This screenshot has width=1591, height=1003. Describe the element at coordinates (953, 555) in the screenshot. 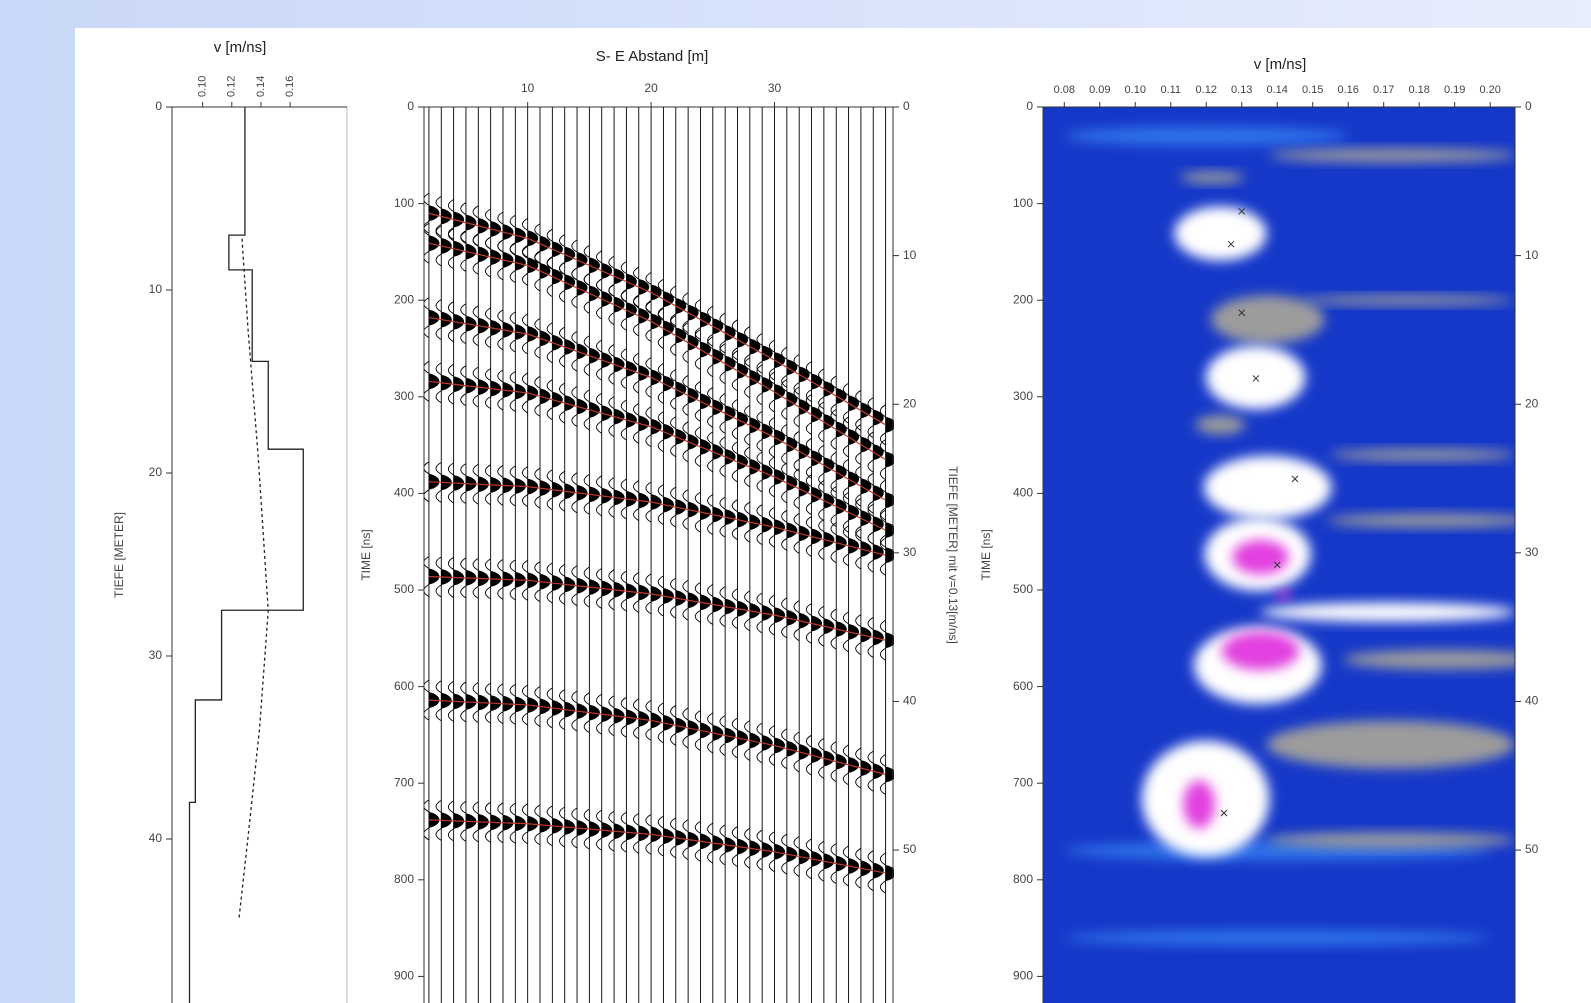

I see `y2-axis-label: TIEFE [METER] mit v=0.13[m/ns]` at that location.